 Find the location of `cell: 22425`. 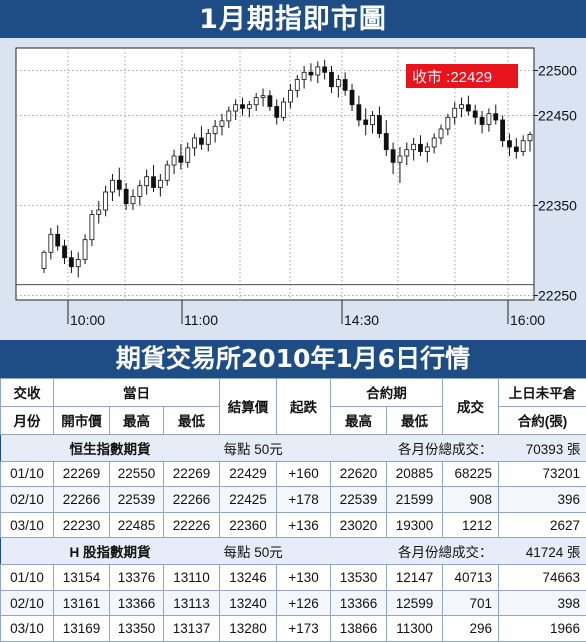

cell: 22425 is located at coordinates (248, 499).